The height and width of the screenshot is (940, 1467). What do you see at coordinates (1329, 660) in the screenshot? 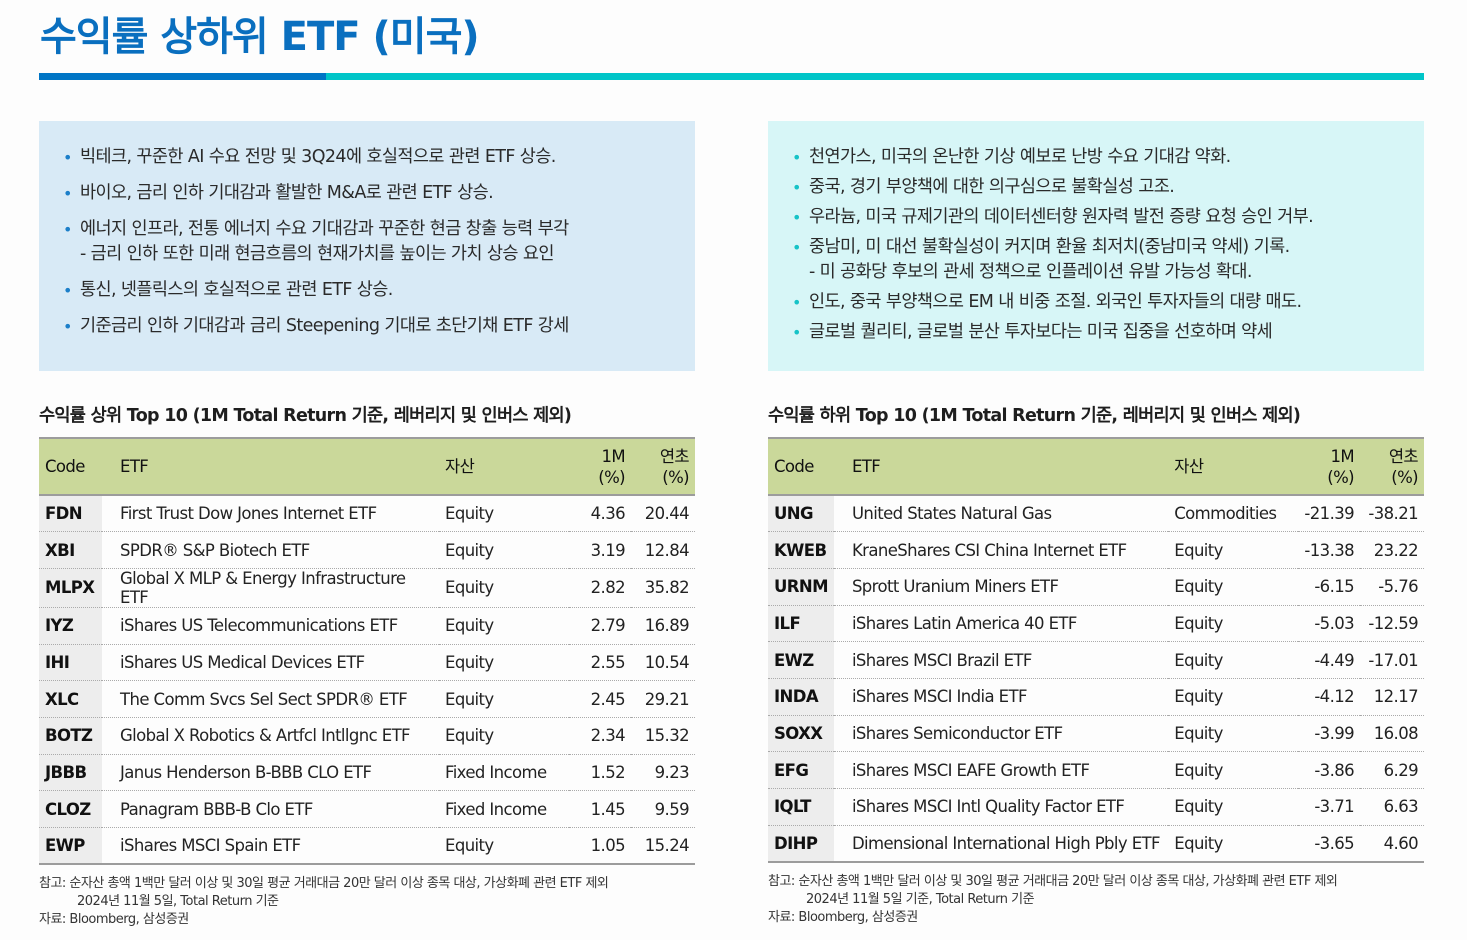
I see `etf-1m-return: -4.49` at bounding box center [1329, 660].